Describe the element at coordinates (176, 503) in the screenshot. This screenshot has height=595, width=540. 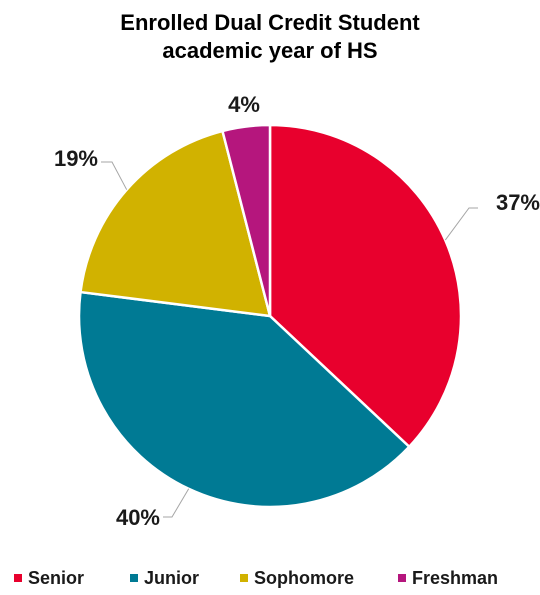
I see `leader-line-junior` at that location.